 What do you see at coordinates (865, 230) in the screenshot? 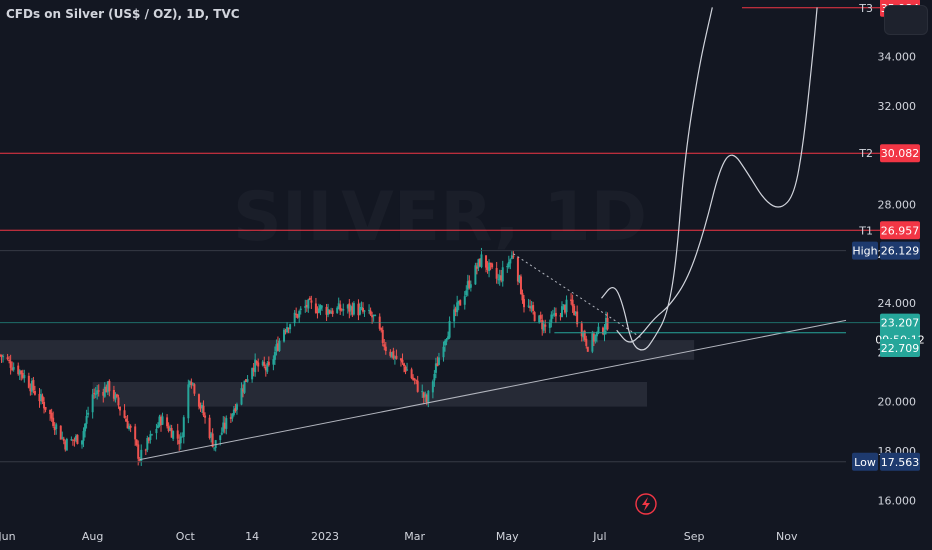
I see `target-label-t1: T1` at bounding box center [865, 230].